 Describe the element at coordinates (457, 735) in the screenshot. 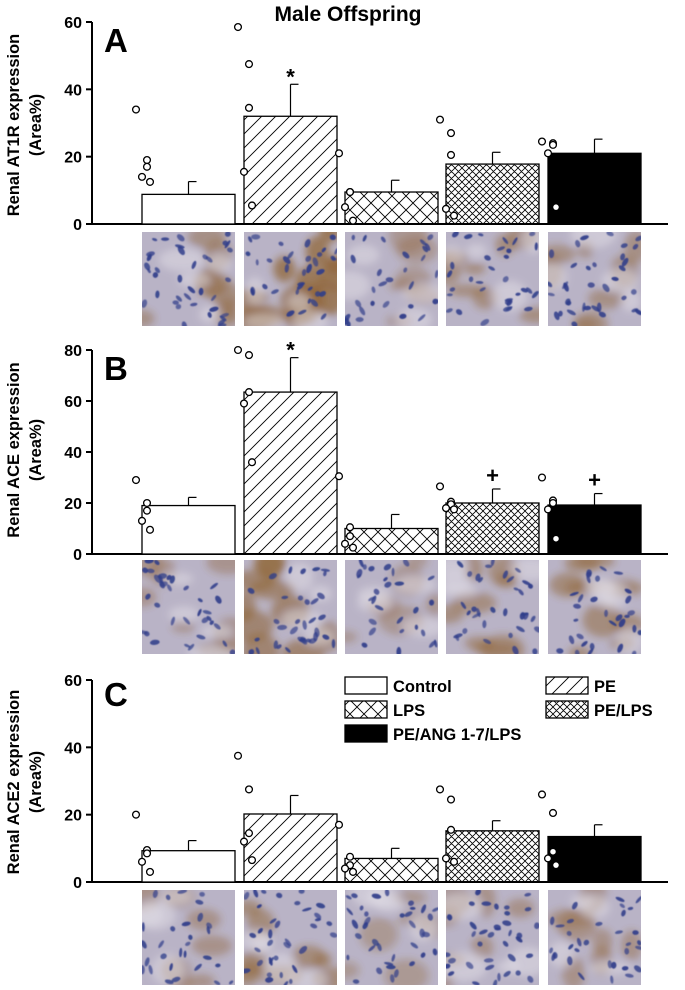

I see `legend-label: PE/ANG 1-7/LPS` at that location.